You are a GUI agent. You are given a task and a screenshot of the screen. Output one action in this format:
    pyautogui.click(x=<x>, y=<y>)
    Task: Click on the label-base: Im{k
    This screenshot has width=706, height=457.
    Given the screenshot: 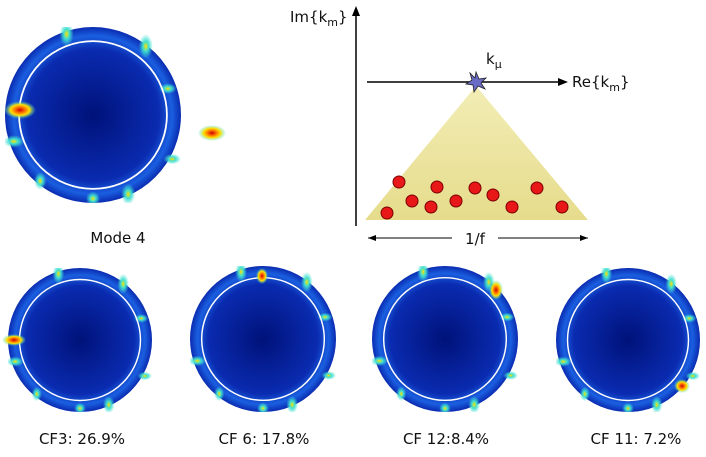 What is the action you would take?
    pyautogui.click(x=309, y=17)
    